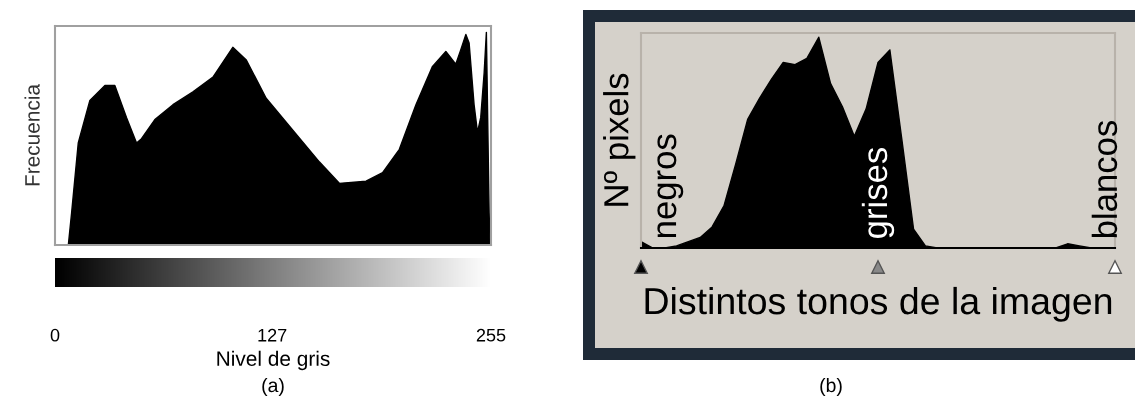  What do you see at coordinates (273, 387) in the screenshot?
I see `text: (a)` at bounding box center [273, 387].